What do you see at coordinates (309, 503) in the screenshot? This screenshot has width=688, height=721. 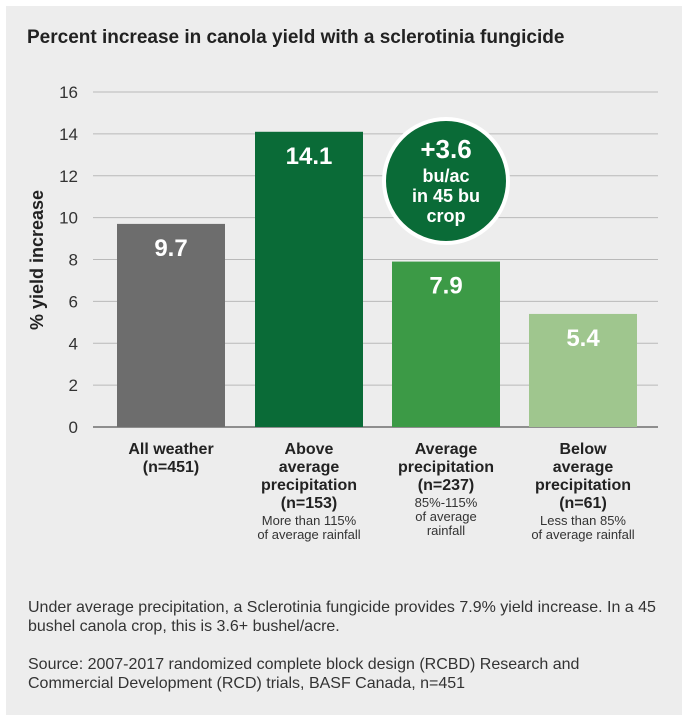 I see `category-label: (n=153)` at bounding box center [309, 503].